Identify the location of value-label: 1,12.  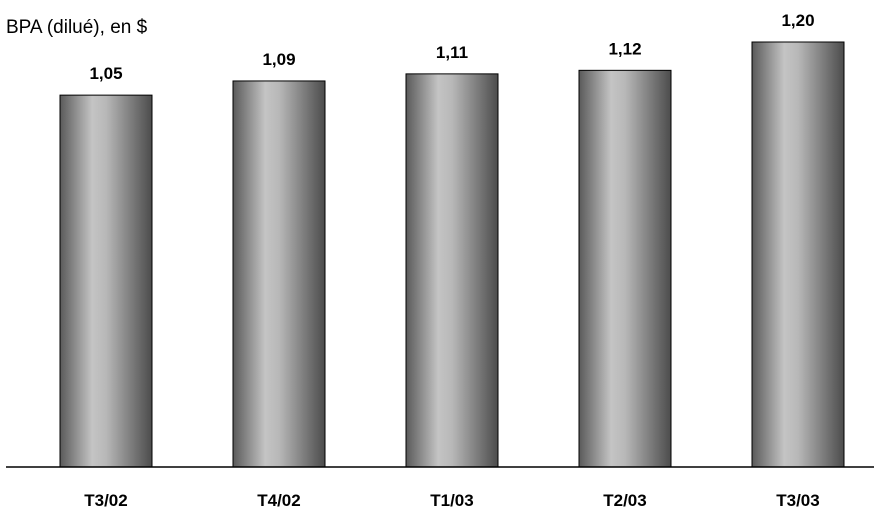
(624, 48).